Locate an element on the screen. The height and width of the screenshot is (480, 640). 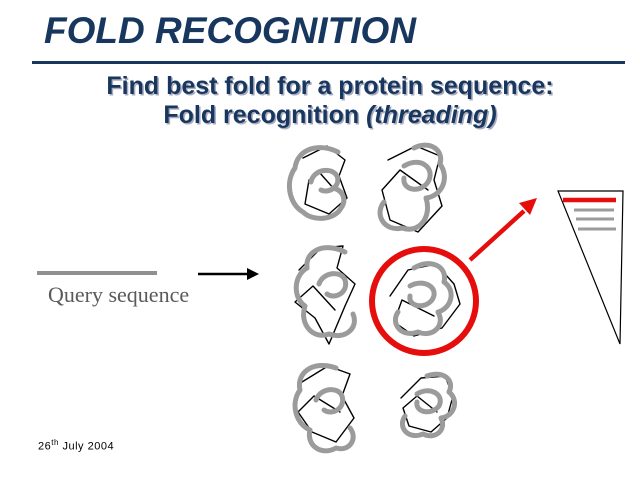
slide-date: 26th July 2004 is located at coordinates (76, 445).